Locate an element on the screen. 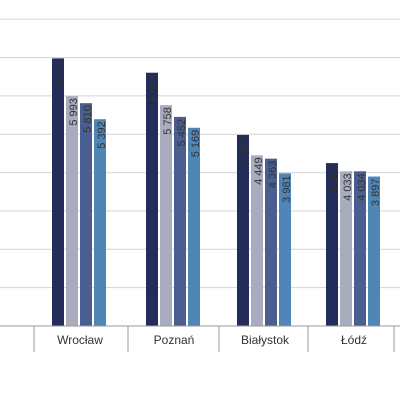 The width and height of the screenshot is (400, 405). data-label: 5 392 is located at coordinates (102, 135).